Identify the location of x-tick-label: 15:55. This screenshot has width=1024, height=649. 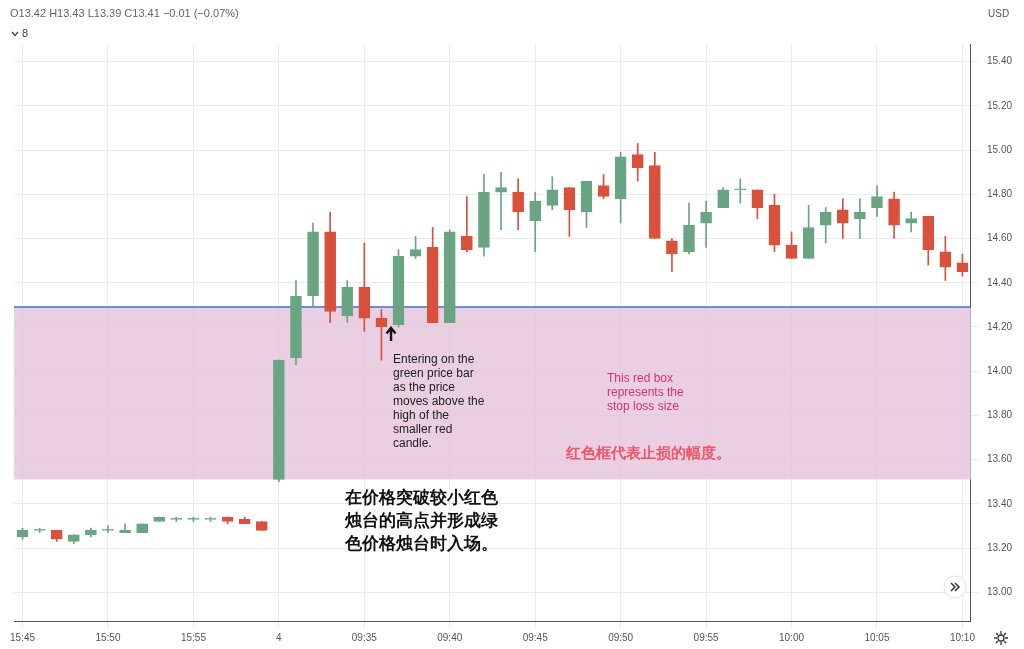
(193, 637).